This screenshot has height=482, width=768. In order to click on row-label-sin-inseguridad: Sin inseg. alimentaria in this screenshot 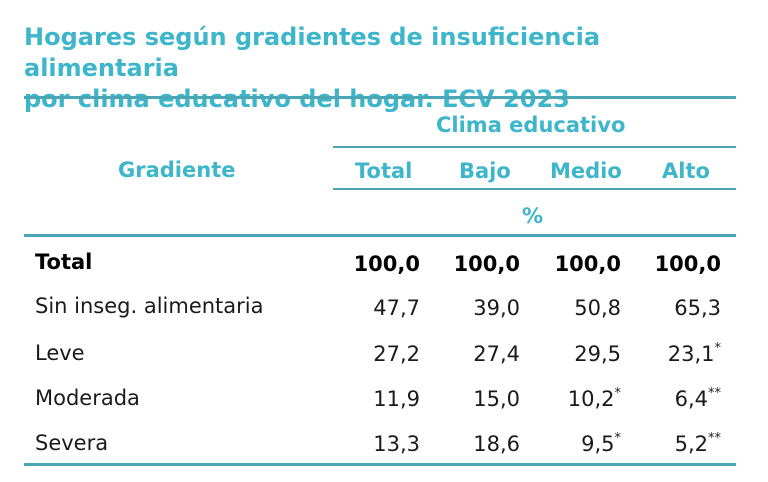, I will do `click(149, 306)`.